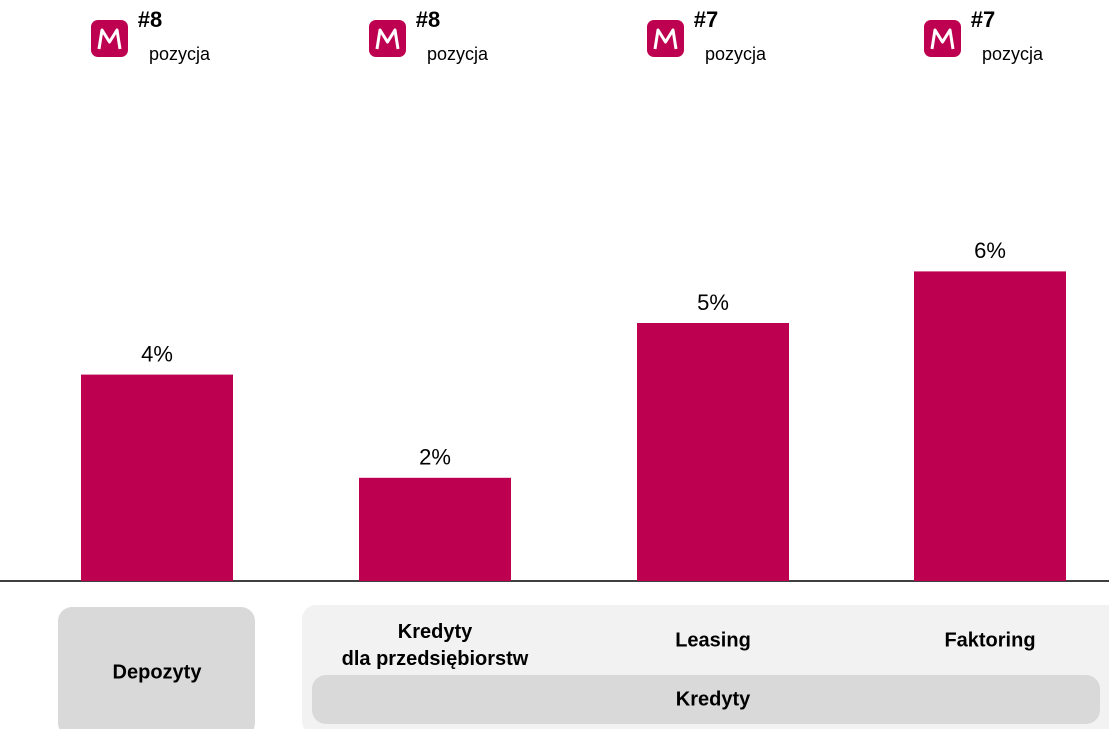 This screenshot has height=729, width=1109. I want to click on x-tick-label: Kredyty dla przedsiębiorstw, so click(435, 645).